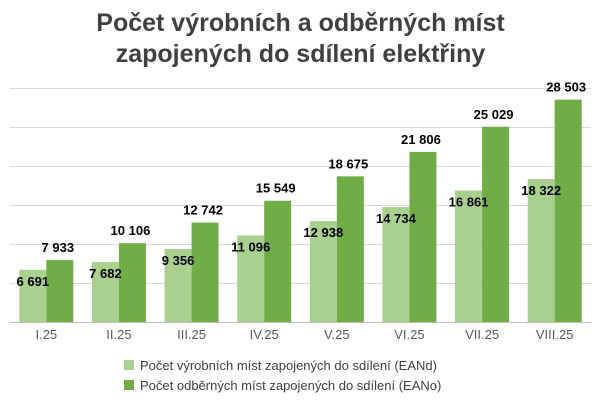 Image resolution: width=601 pixels, height=401 pixels. What do you see at coordinates (300, 23) in the screenshot?
I see `chart-title-line-1: Počet výrobních a odběrných míst` at bounding box center [300, 23].